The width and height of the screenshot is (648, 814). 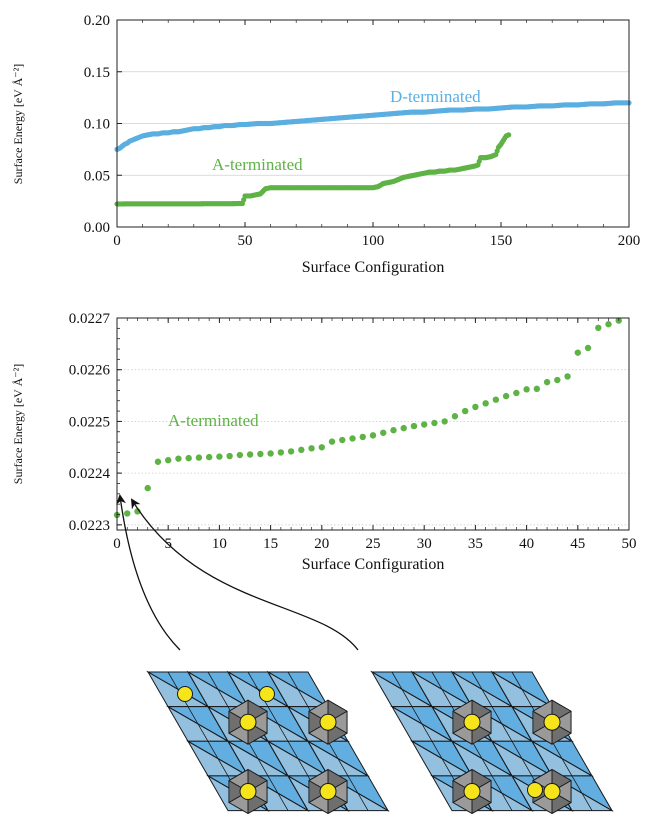 I want to click on top-chart-xtick-label: 0, so click(x=117, y=241).